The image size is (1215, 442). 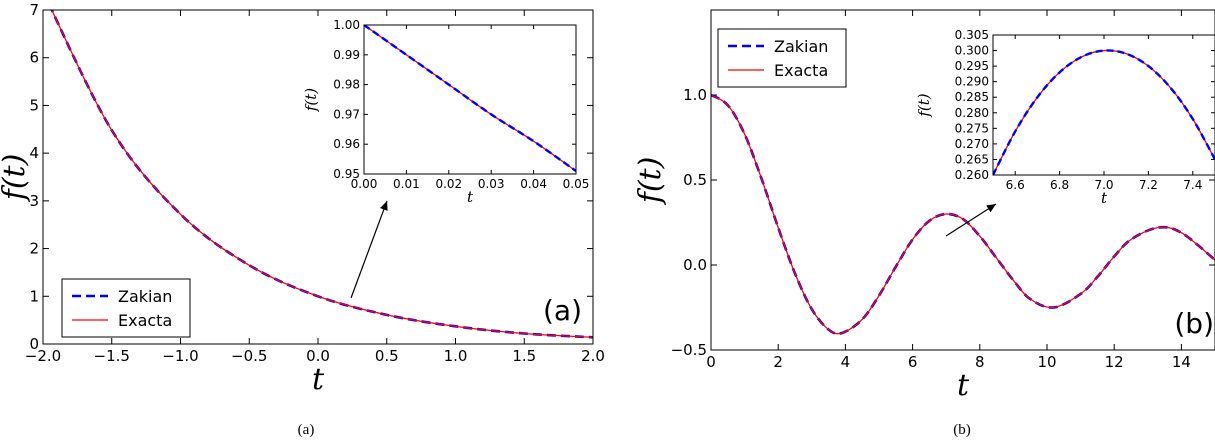 What do you see at coordinates (346, 144) in the screenshot?
I see `inset-y-tick-label: 0.96` at bounding box center [346, 144].